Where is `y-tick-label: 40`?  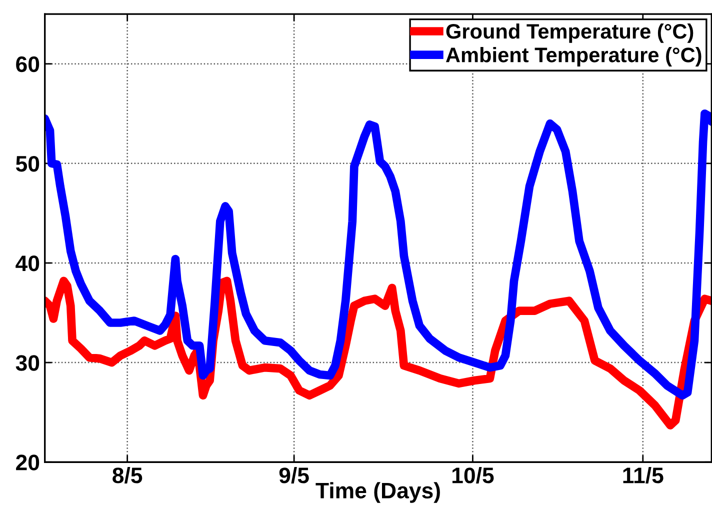 y-tick-label: 40 is located at coordinates (28, 264).